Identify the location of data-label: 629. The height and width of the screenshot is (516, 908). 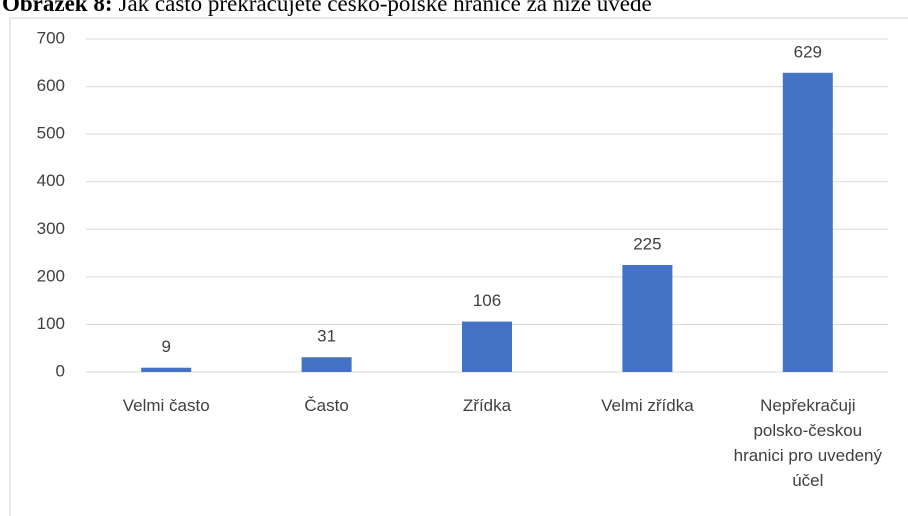
(808, 51).